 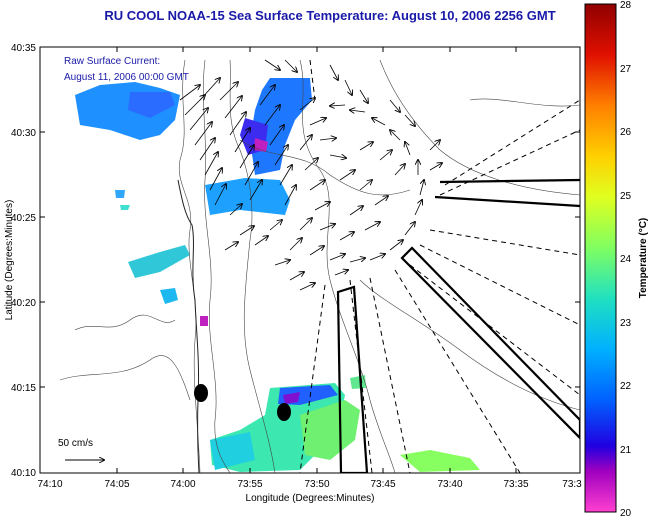 What do you see at coordinates (188, 326) in the screenshot?
I see `coastline` at bounding box center [188, 326].